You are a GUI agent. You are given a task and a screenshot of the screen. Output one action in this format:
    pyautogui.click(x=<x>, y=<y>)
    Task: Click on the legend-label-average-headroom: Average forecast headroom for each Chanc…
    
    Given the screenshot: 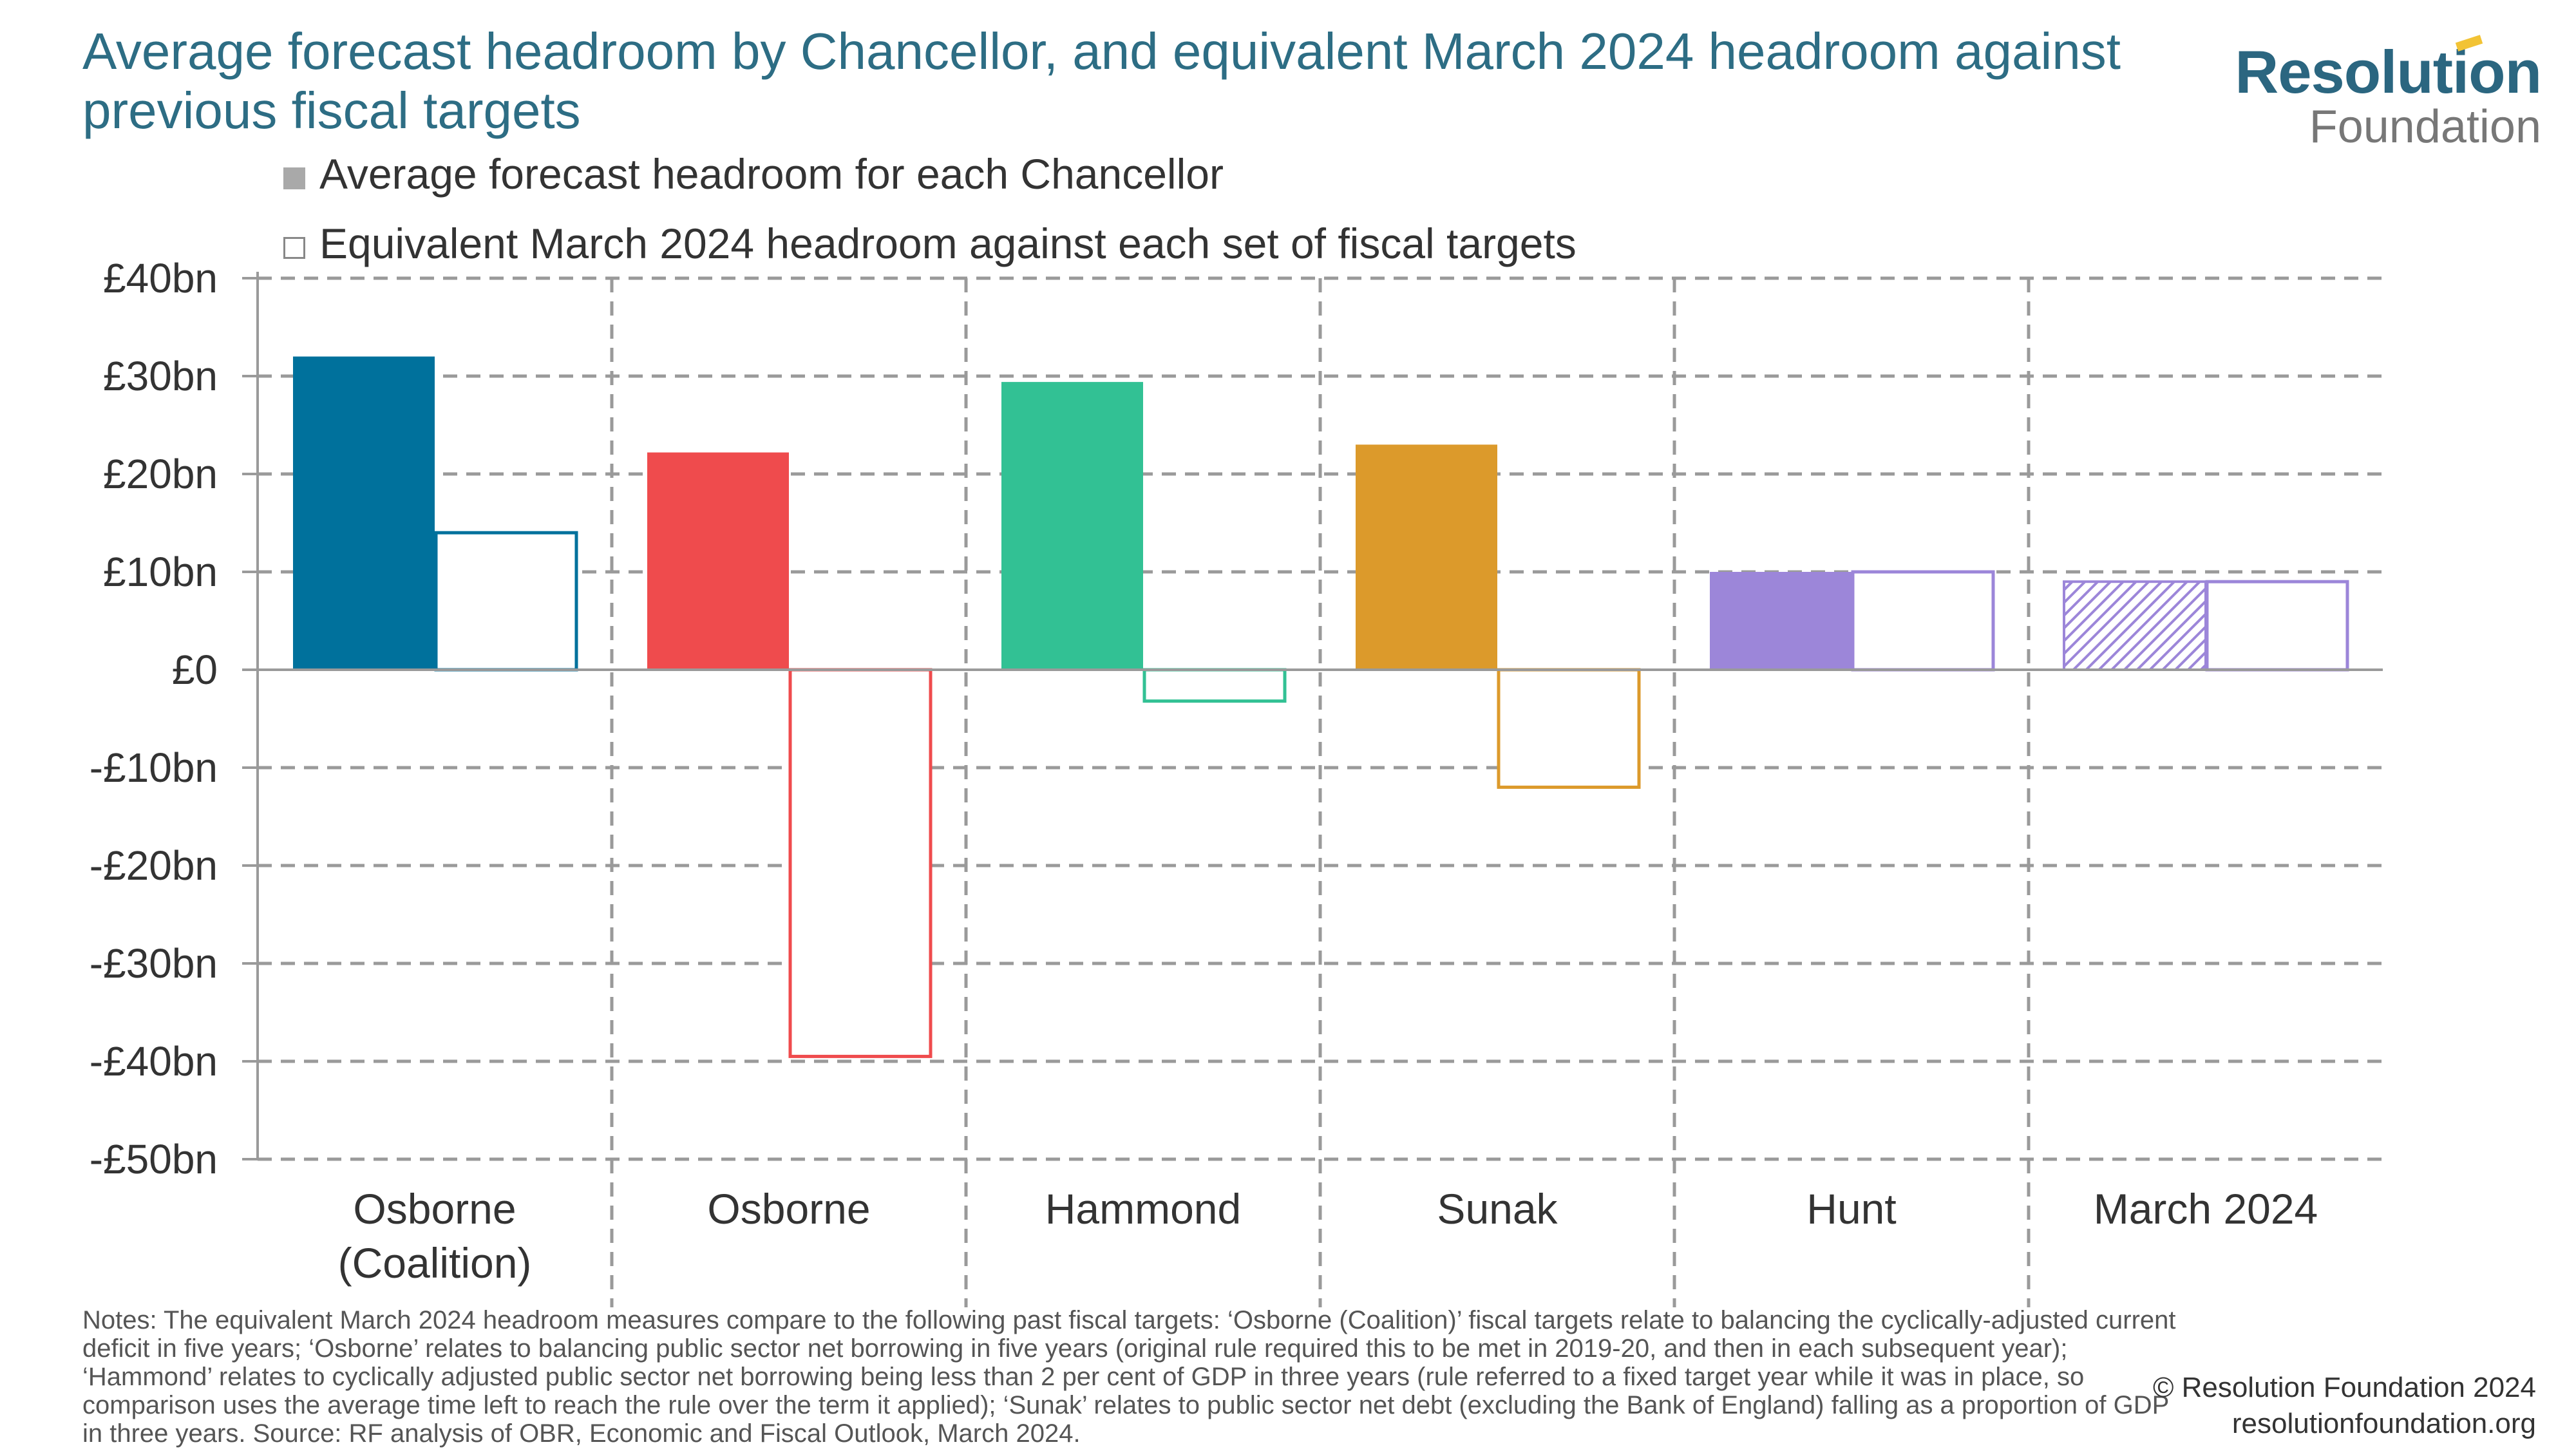 What is the action you would take?
    pyautogui.click(x=772, y=174)
    